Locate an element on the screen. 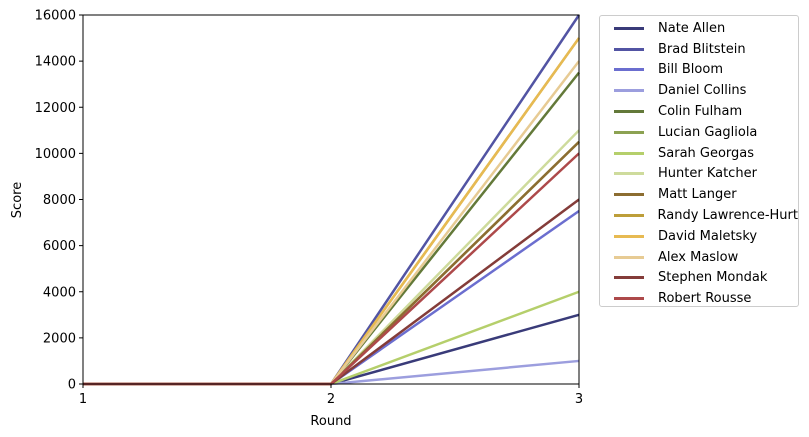 The image size is (809, 437). legend-label: Matt Langer is located at coordinates (697, 195).